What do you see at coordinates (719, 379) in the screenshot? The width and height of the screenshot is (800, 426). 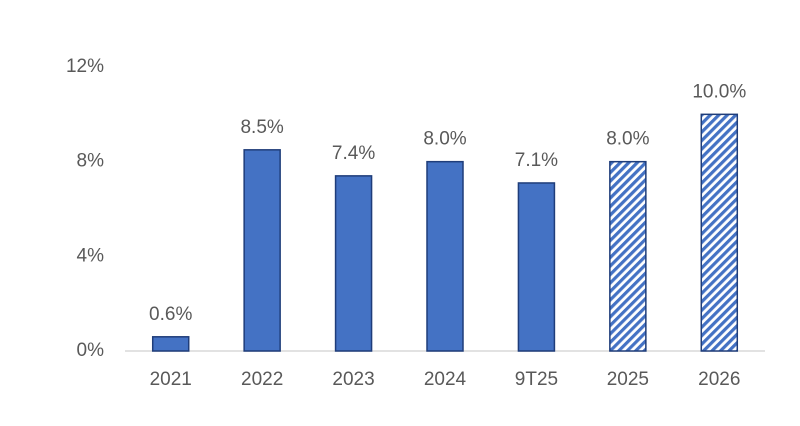 I see `x-tick-label: 2026` at bounding box center [719, 379].